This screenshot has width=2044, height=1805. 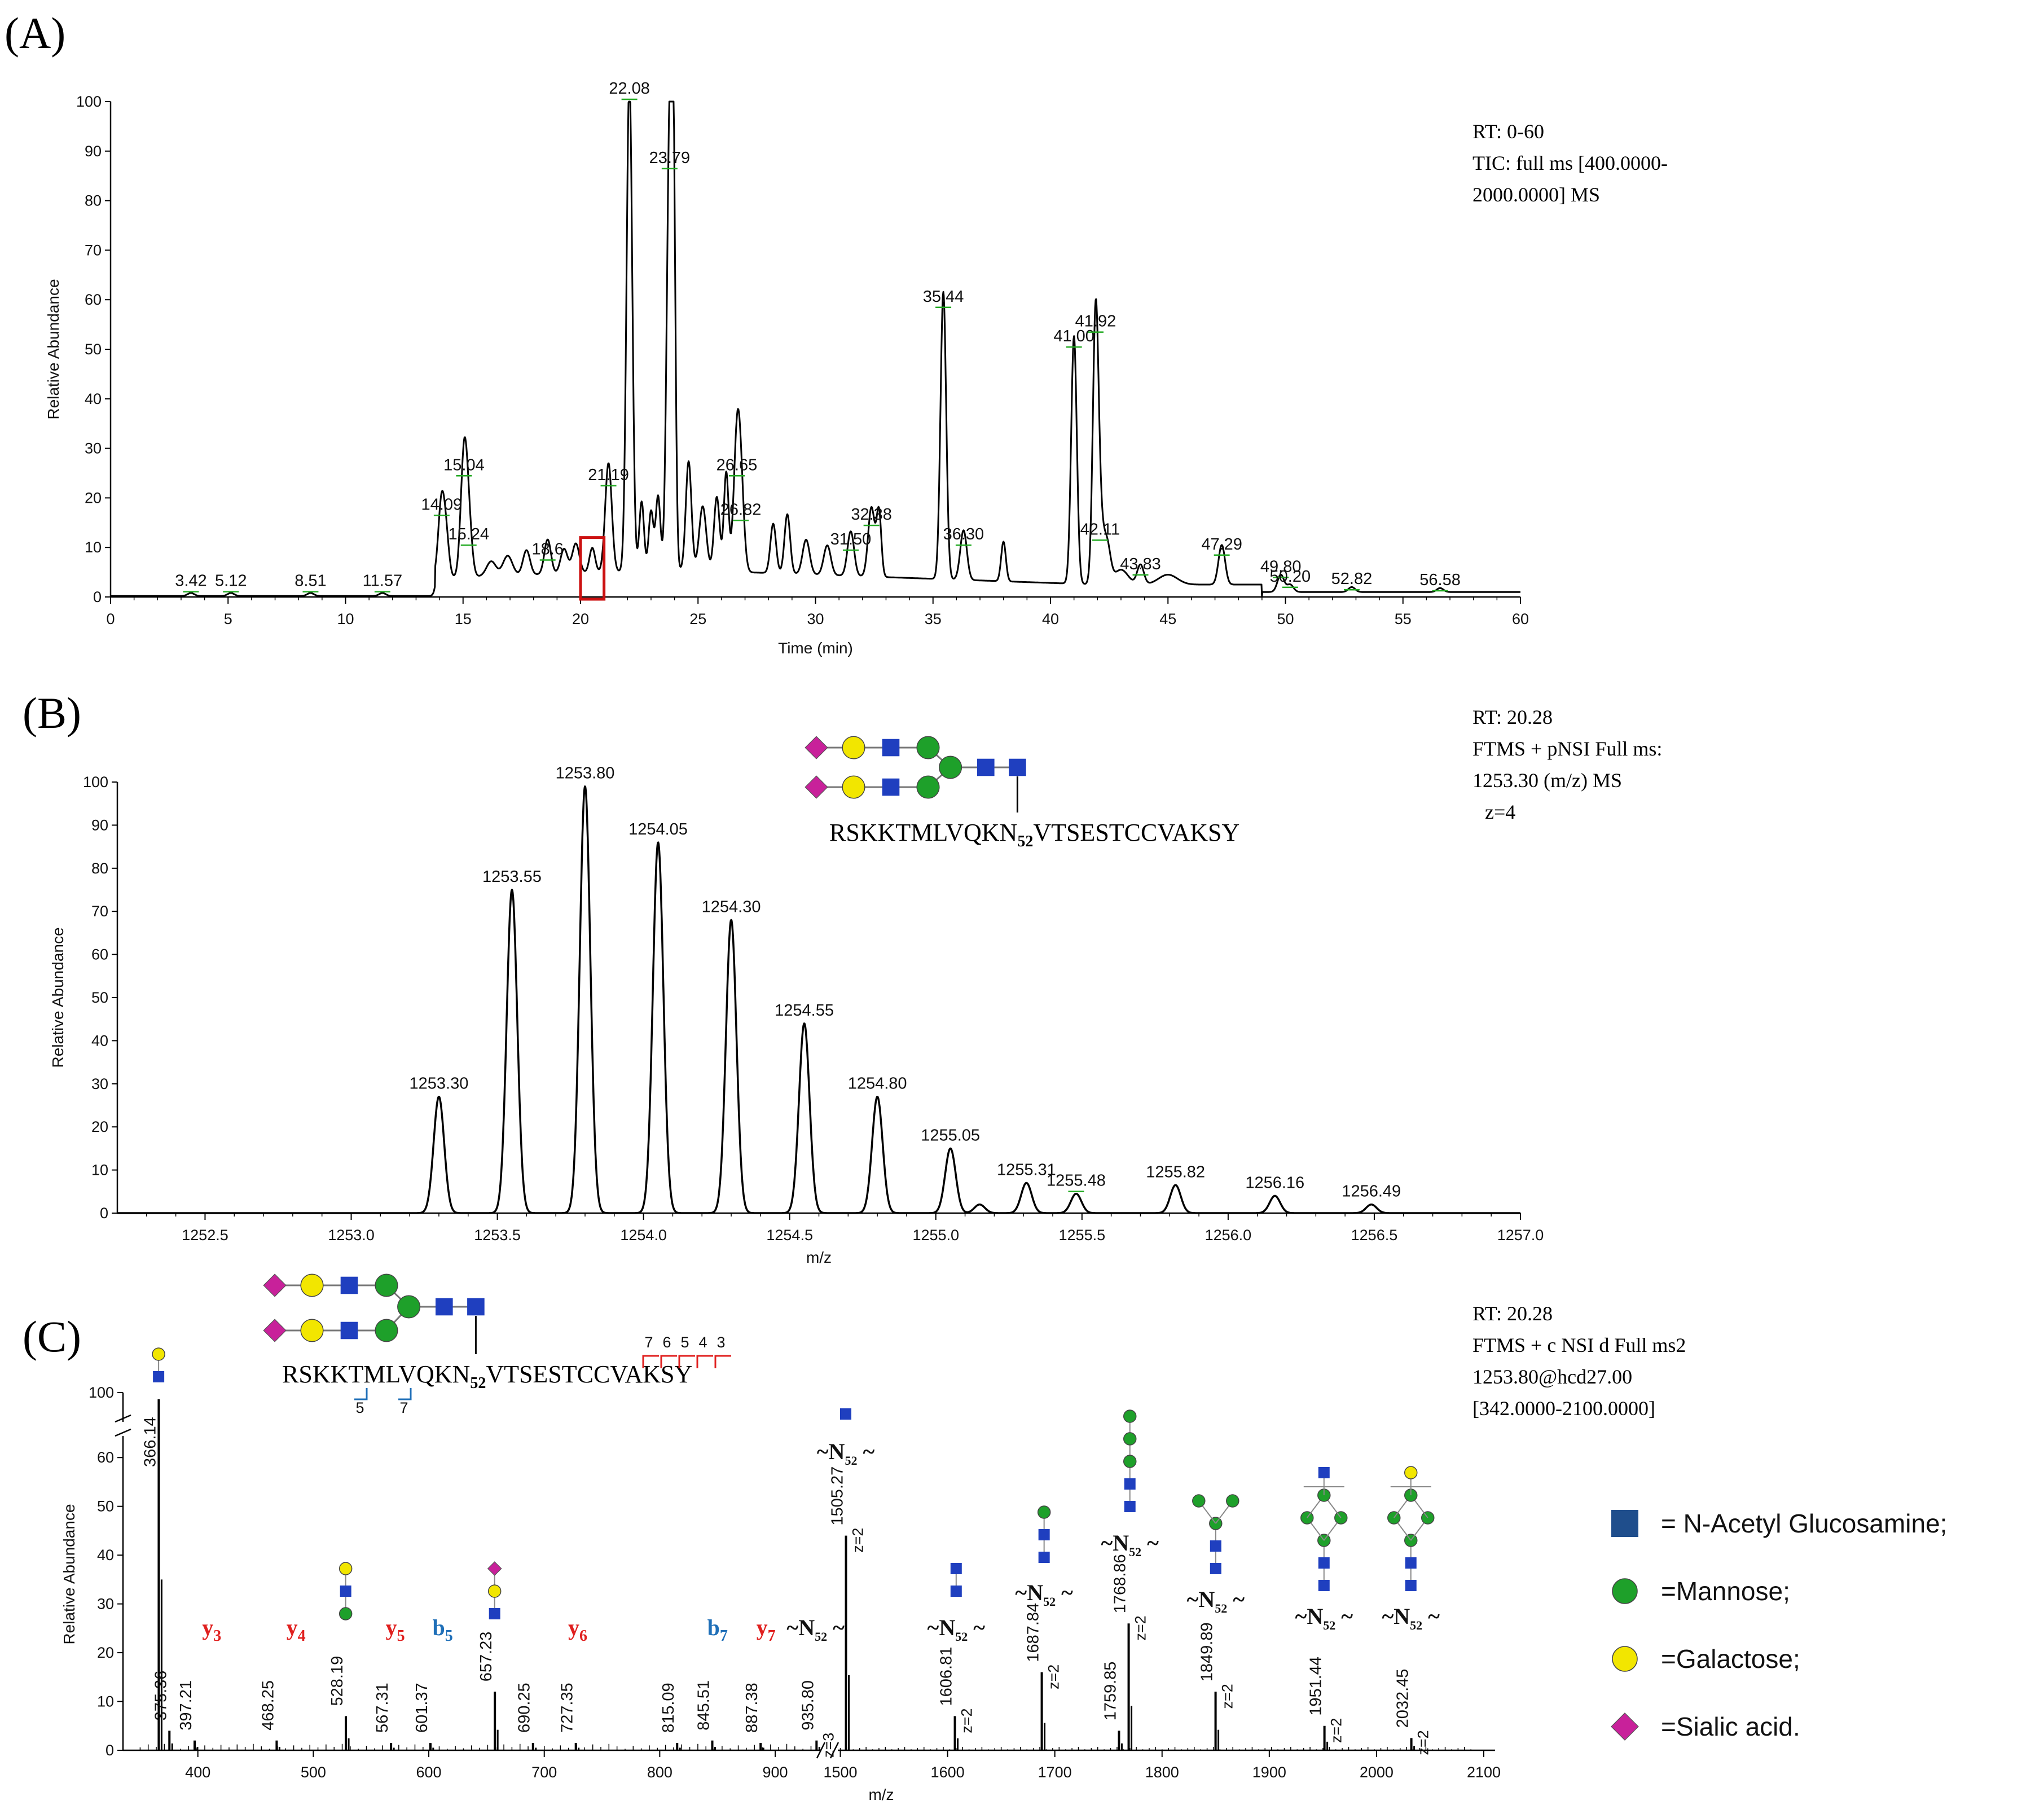 I want to click on x-axis-title: m/z, so click(x=881, y=1794).